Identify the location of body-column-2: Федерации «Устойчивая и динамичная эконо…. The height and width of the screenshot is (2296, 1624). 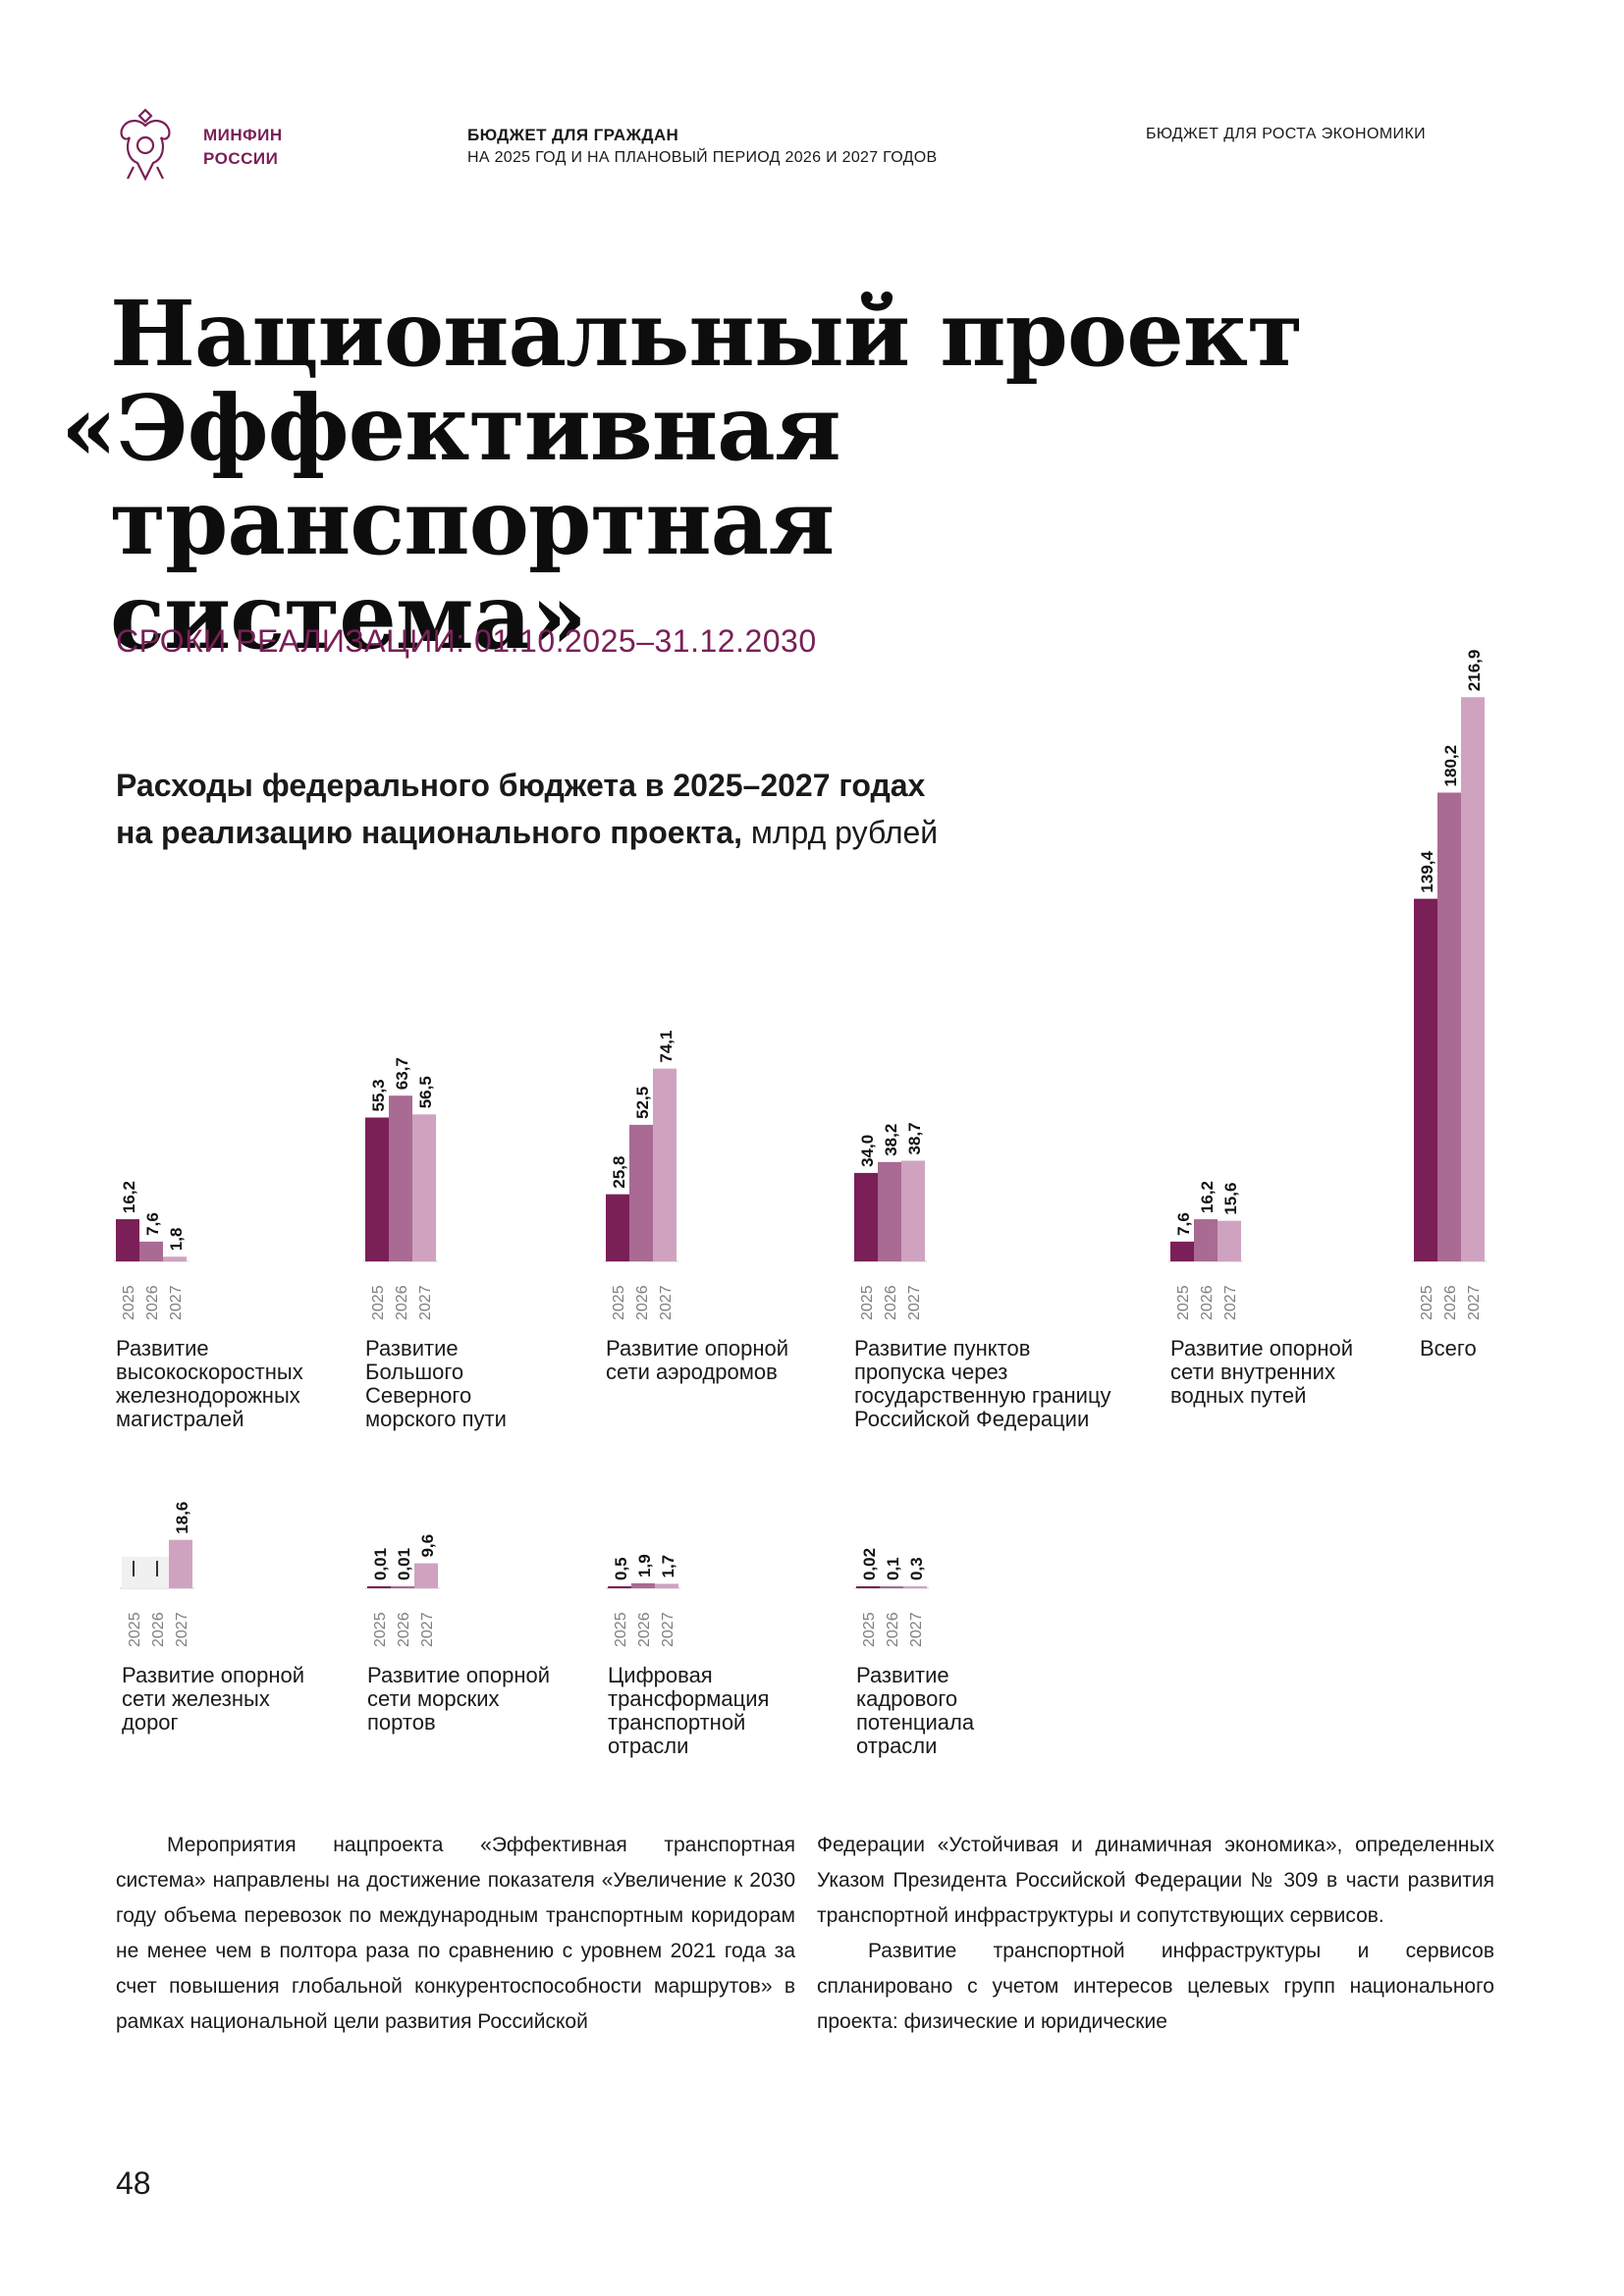
(1155, 1934).